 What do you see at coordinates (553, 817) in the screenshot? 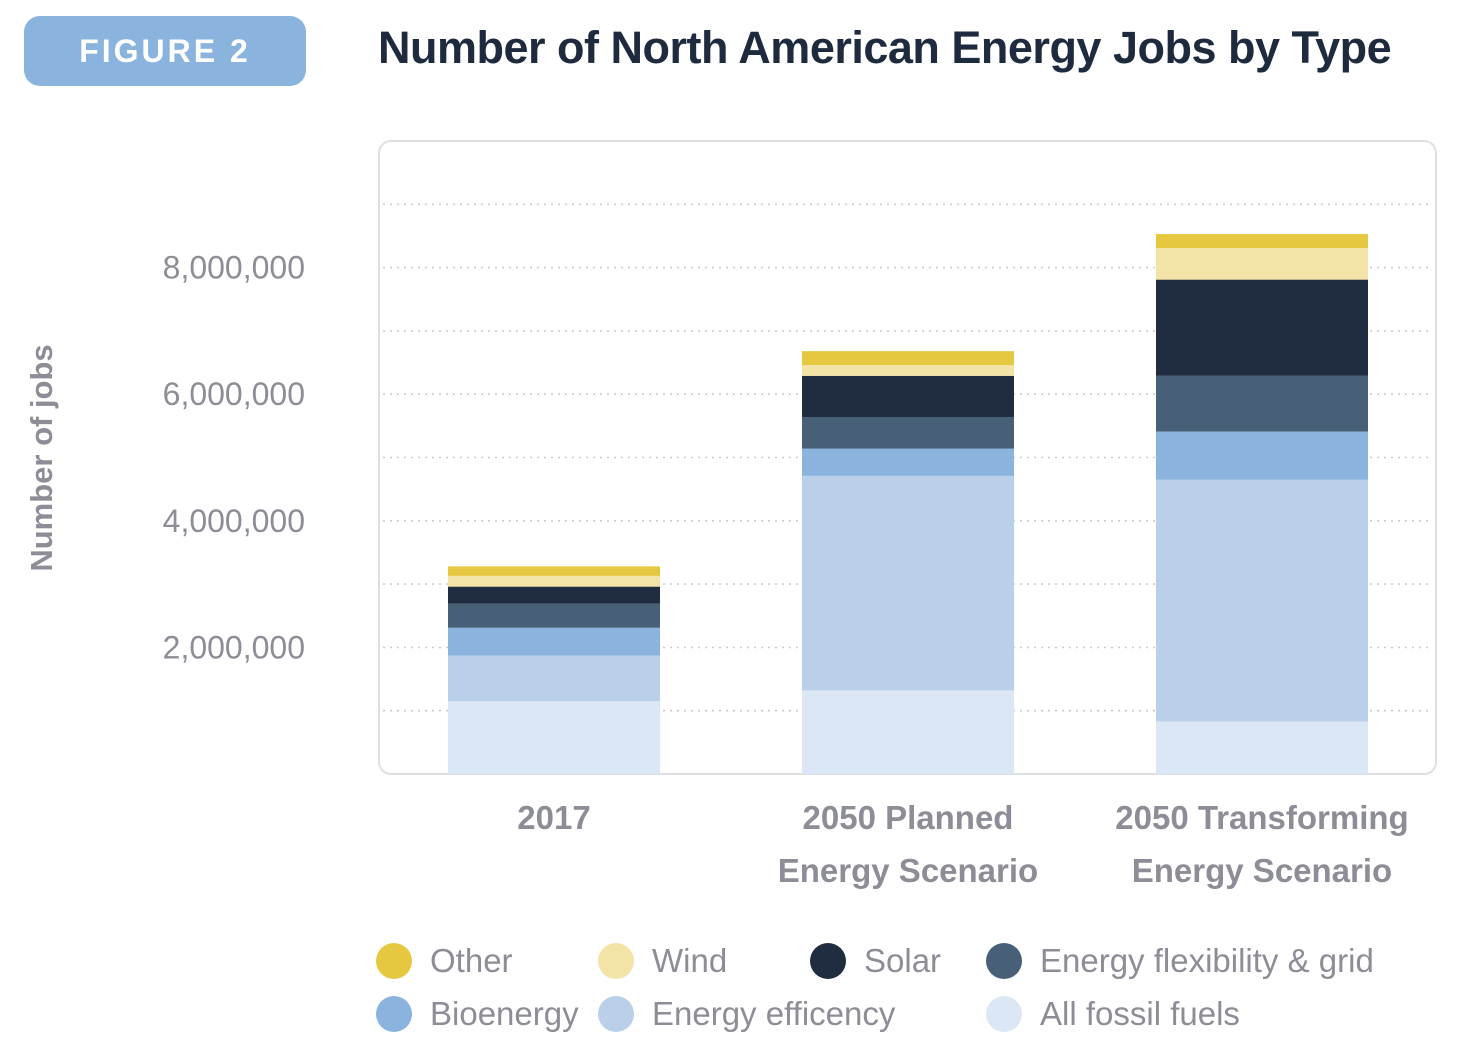
I see `x-category-label: 2017` at bounding box center [553, 817].